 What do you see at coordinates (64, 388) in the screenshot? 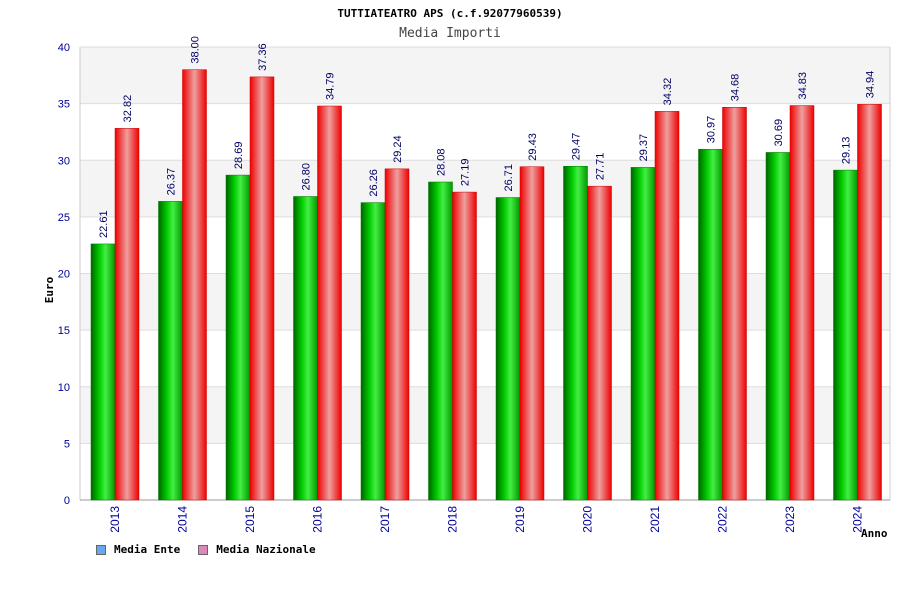
I see `y-tick-label: 10` at bounding box center [64, 388].